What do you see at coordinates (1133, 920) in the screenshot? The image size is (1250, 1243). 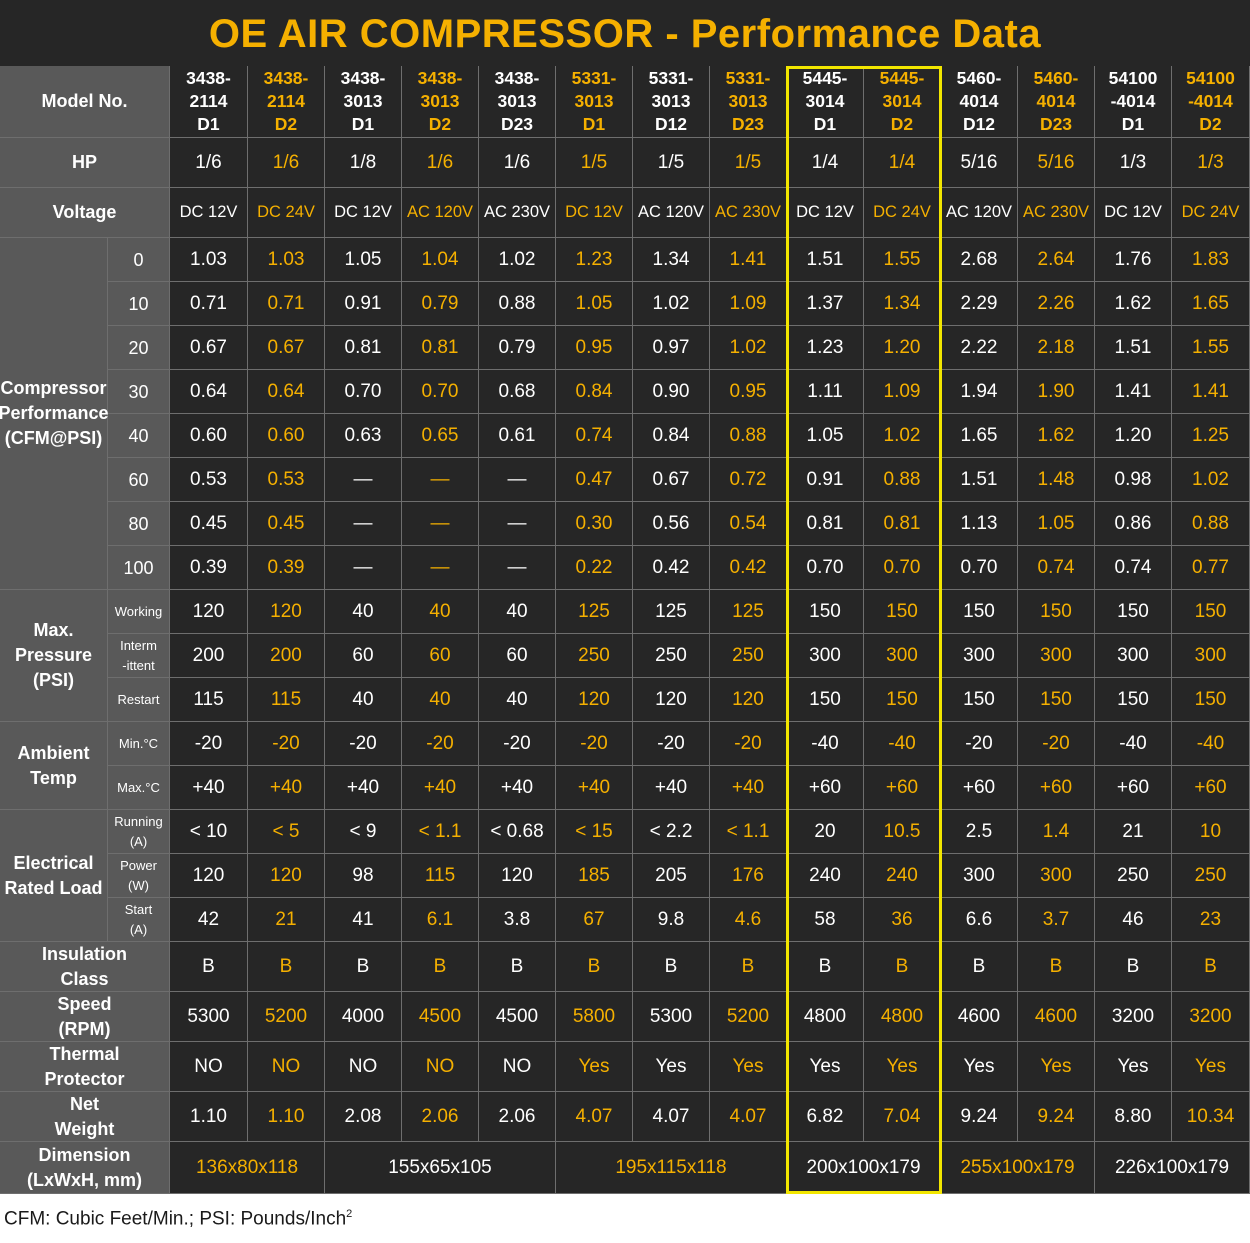 I see `electrical-cell: 46` at bounding box center [1133, 920].